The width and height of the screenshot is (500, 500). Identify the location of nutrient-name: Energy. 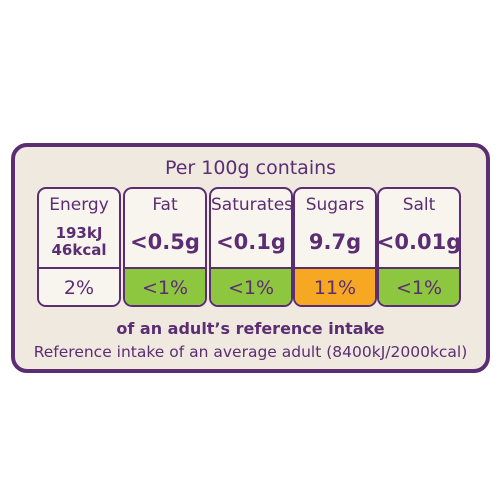
(79, 205).